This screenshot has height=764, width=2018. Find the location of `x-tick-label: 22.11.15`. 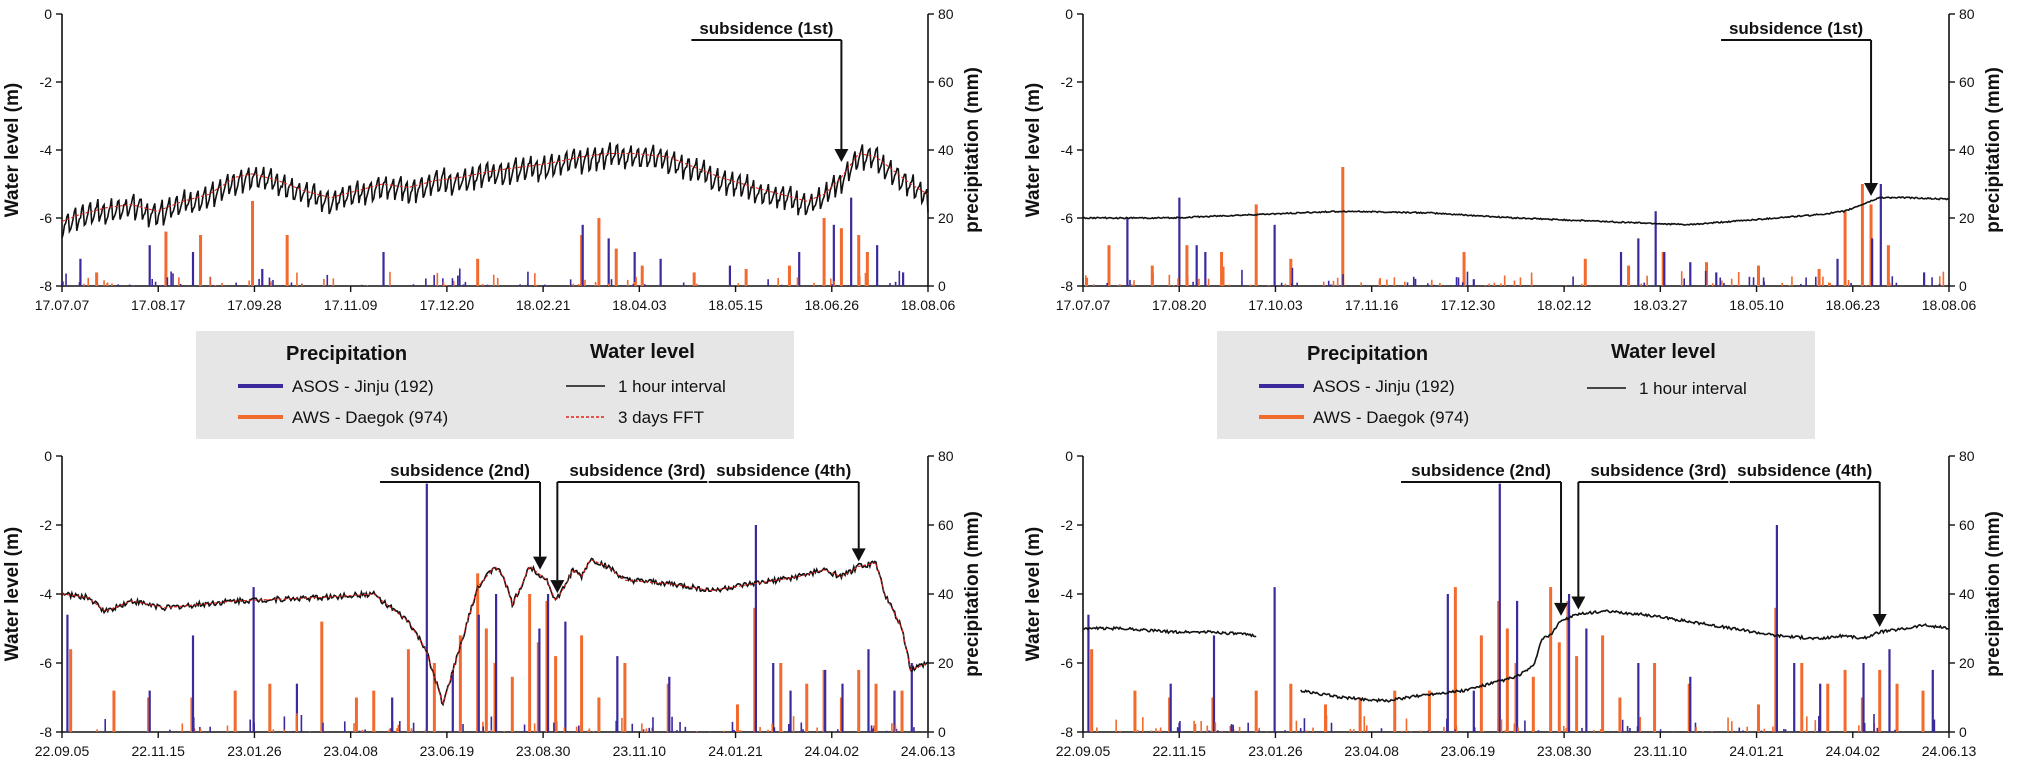

x-tick-label: 22.11.15 is located at coordinates (158, 751).